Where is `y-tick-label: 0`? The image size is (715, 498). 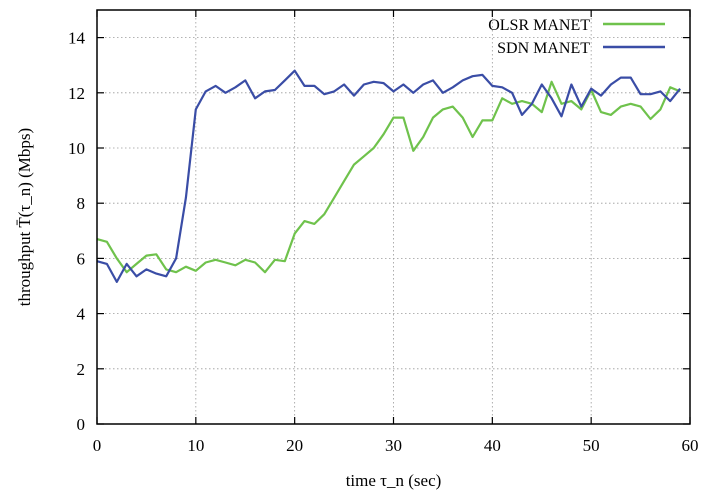
y-tick-label: 0 is located at coordinates (81, 424).